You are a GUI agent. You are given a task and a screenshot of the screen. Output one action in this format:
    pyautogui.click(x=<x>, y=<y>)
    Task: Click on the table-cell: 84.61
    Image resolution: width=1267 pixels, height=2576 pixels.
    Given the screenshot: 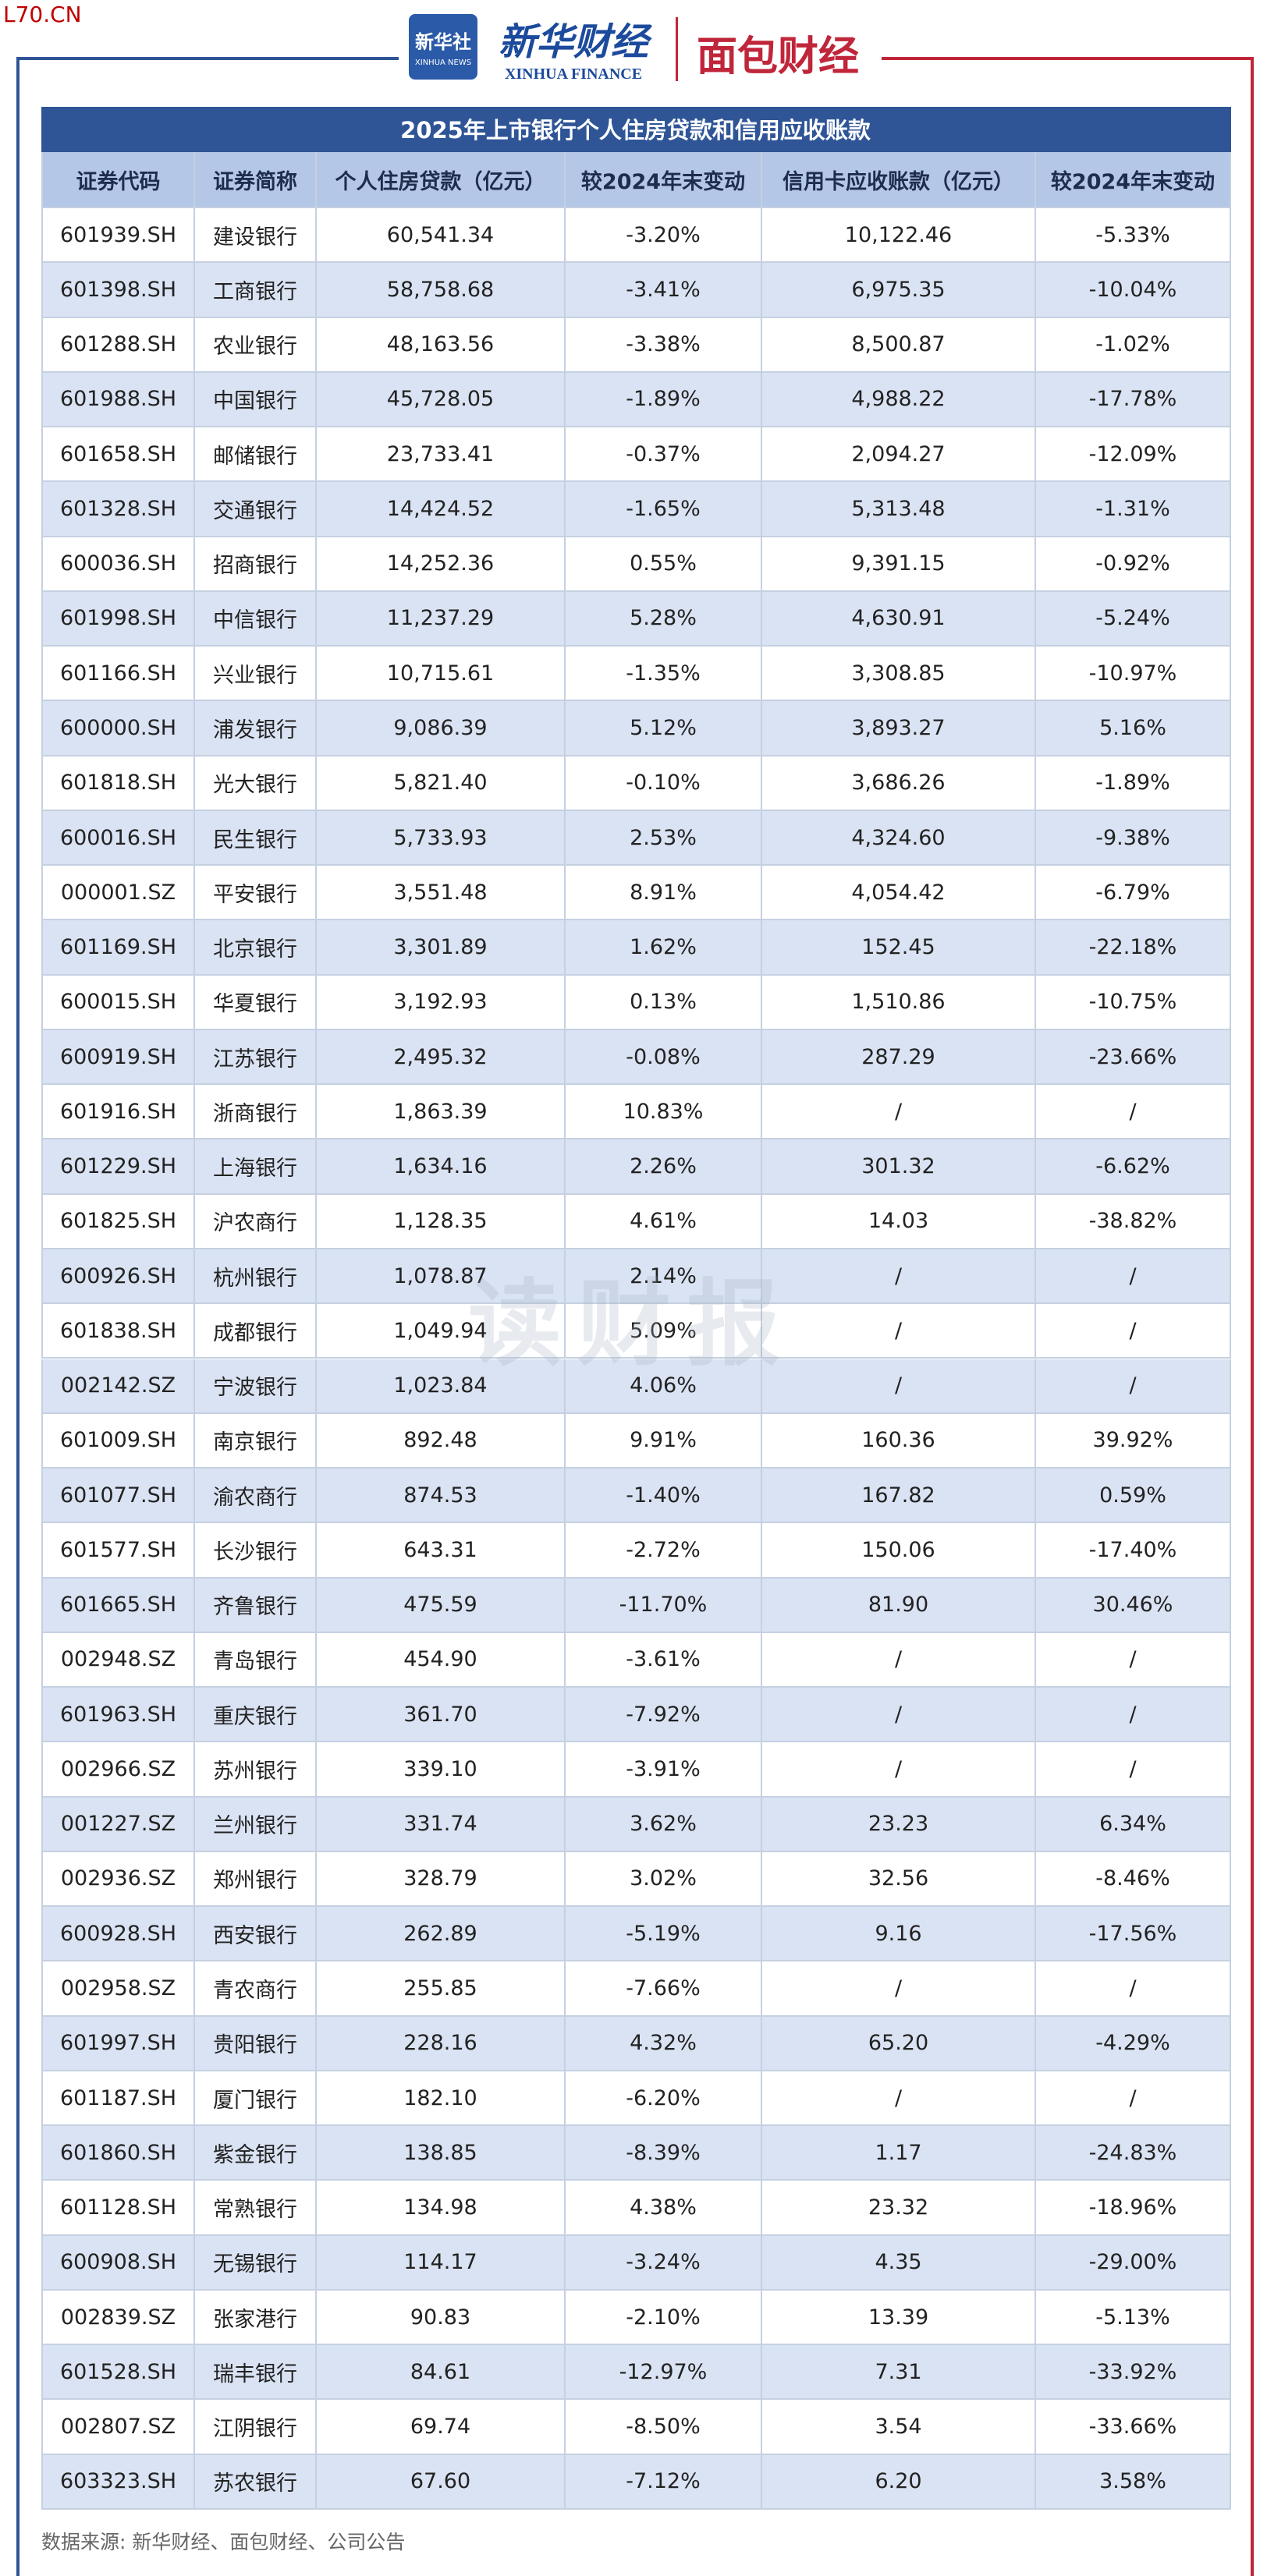 What is the action you would take?
    pyautogui.click(x=441, y=2373)
    